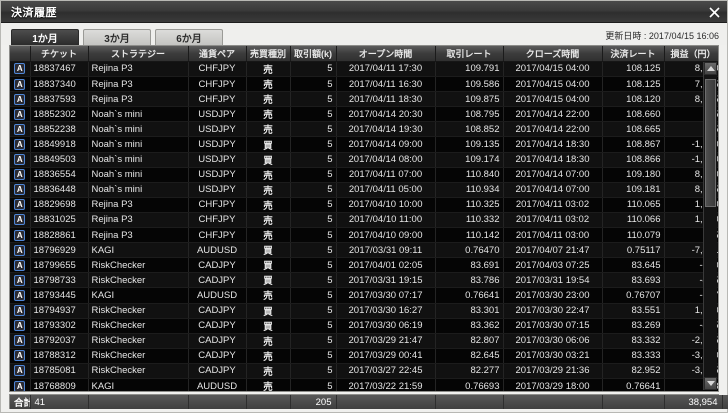 The image size is (728, 413). I want to click on cell-pair: CADJPY, so click(217, 280).